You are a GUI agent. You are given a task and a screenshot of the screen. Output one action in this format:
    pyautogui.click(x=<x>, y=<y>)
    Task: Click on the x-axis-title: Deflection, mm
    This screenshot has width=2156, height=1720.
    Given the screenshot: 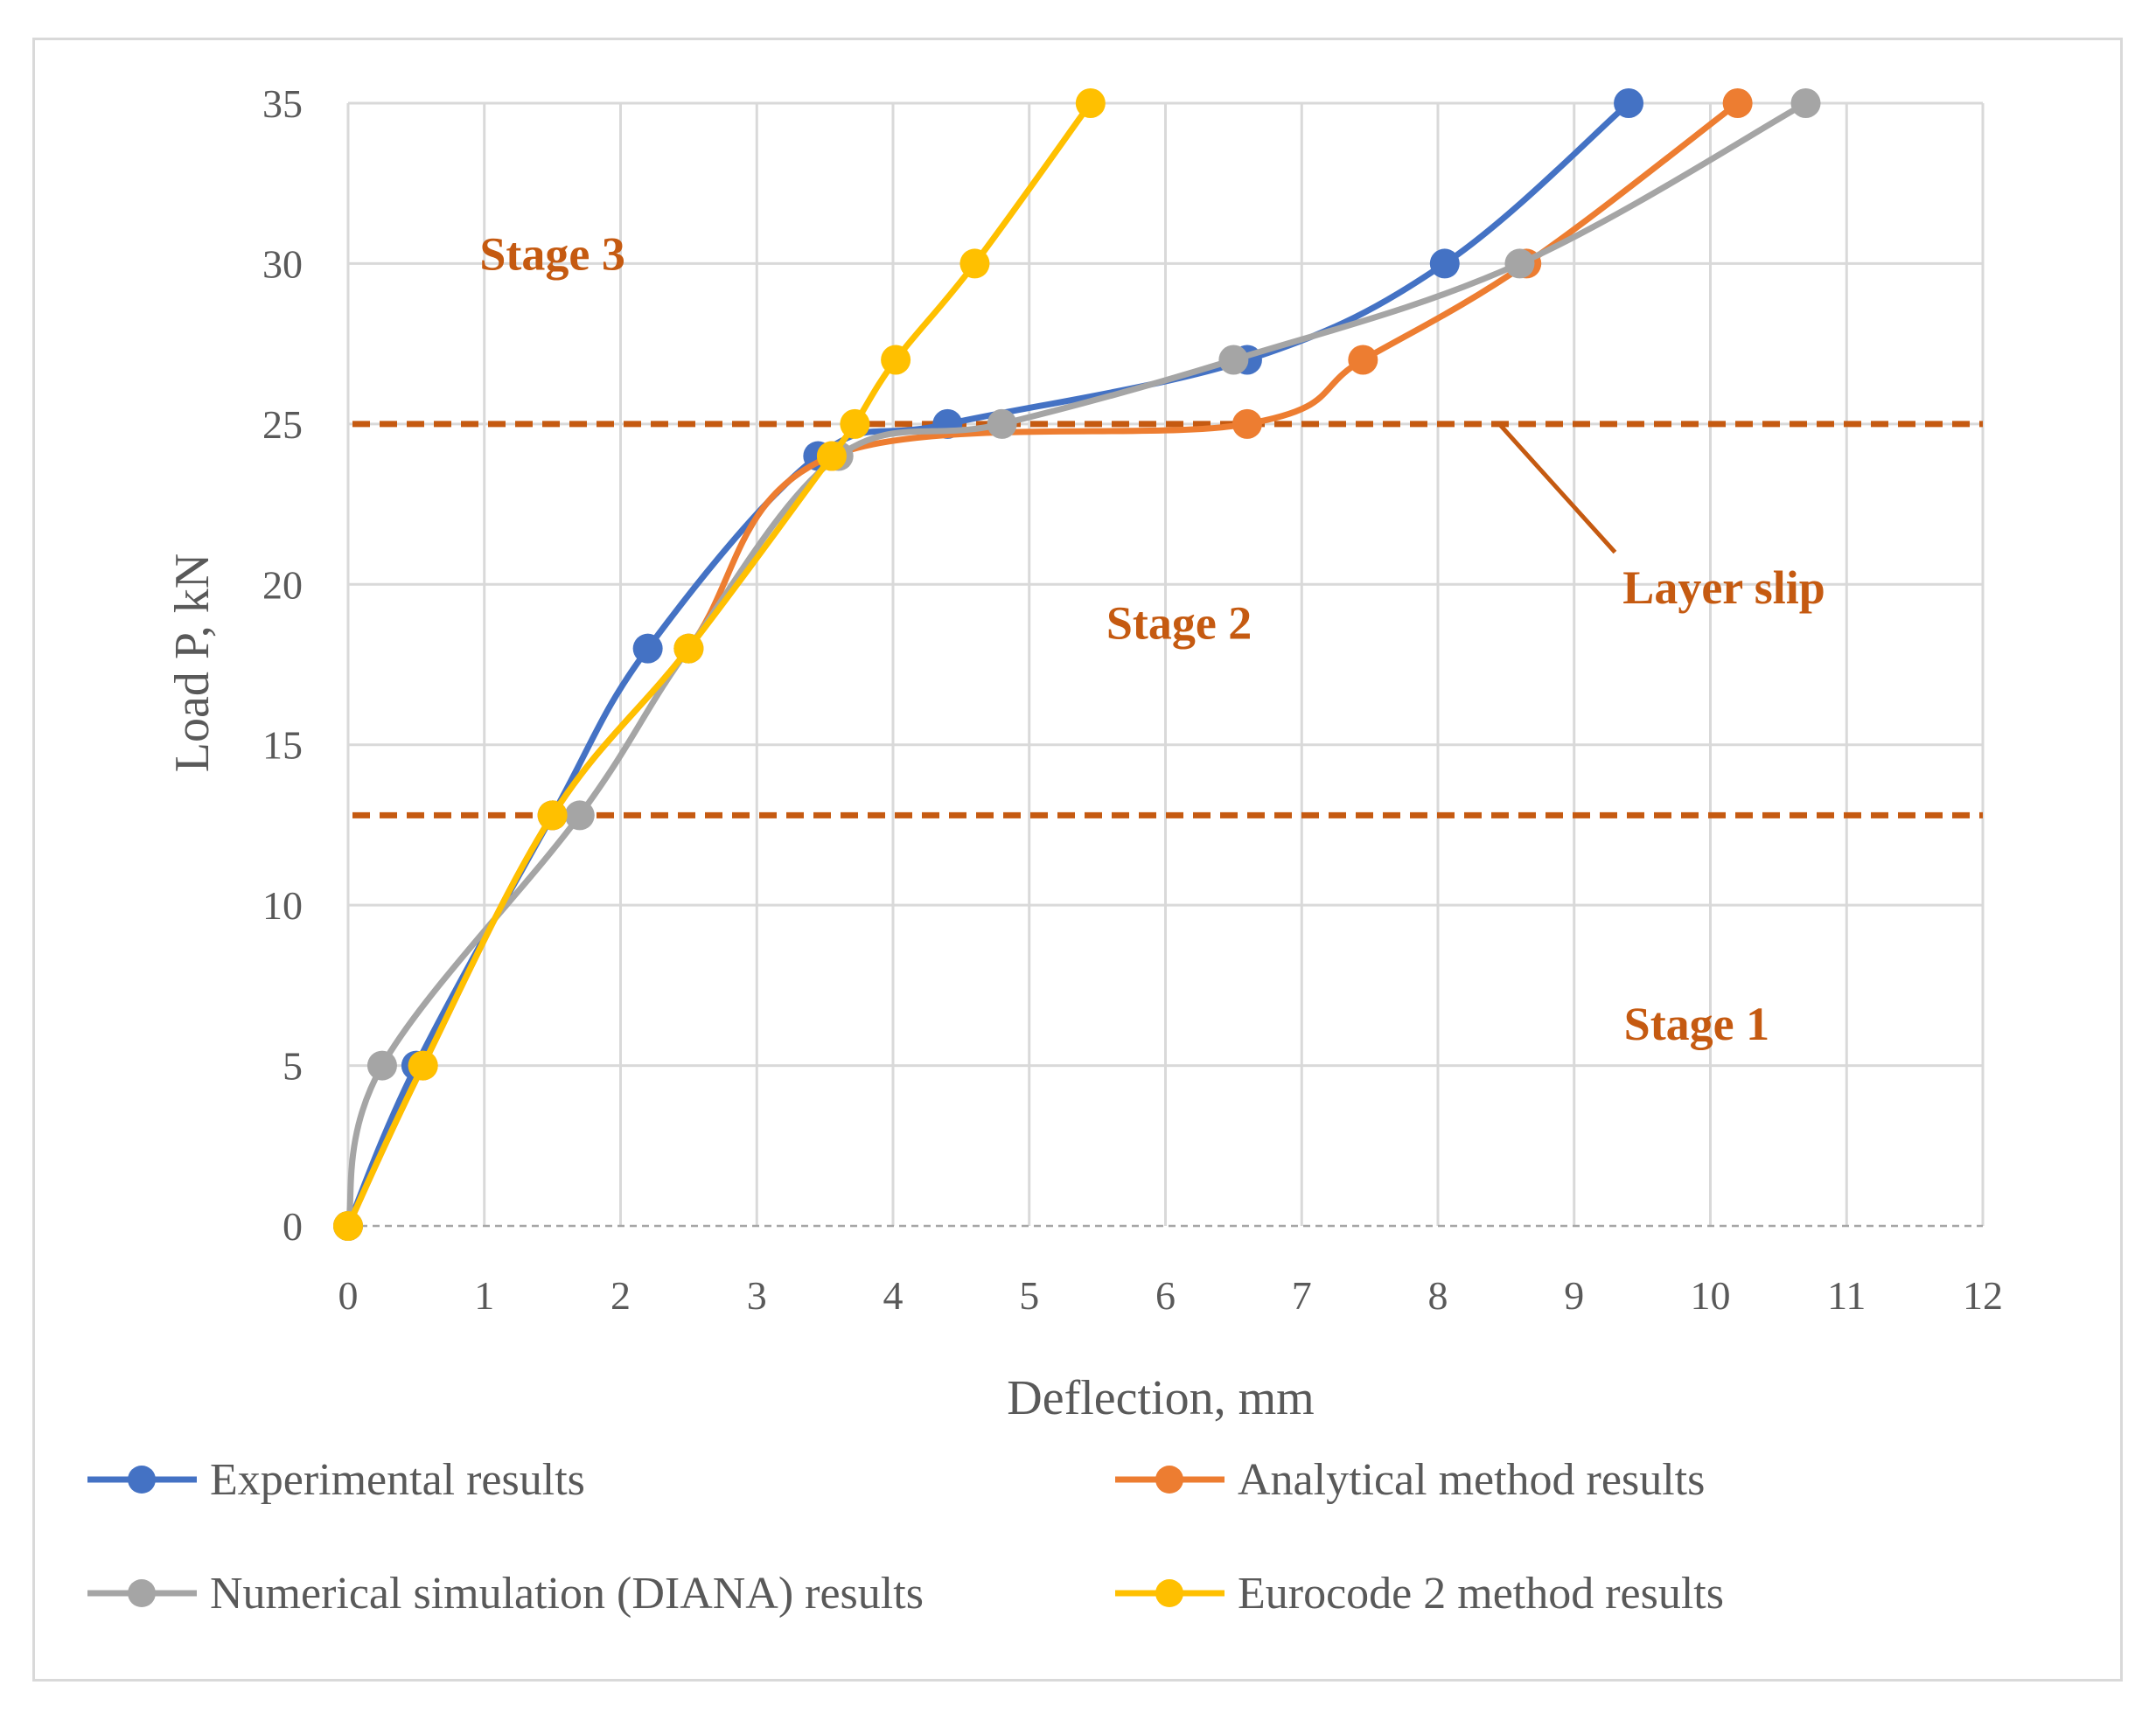 What is the action you would take?
    pyautogui.click(x=1160, y=1398)
    